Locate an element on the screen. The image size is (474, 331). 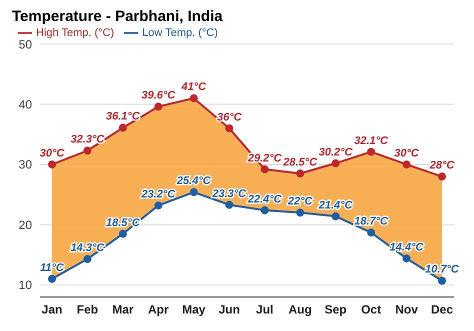
y-tick-label: 50 is located at coordinates (25, 44).